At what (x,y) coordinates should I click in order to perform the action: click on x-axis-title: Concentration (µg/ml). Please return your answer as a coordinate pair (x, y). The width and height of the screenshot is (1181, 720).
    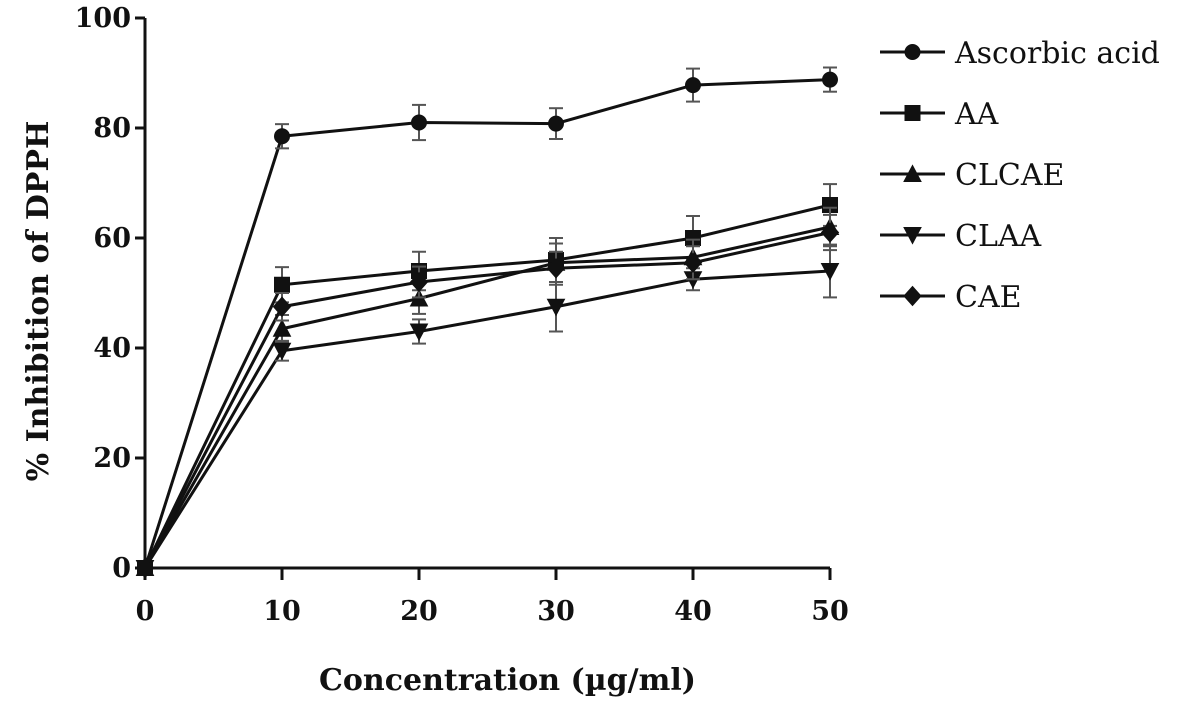
    Looking at the image, I should click on (507, 680).